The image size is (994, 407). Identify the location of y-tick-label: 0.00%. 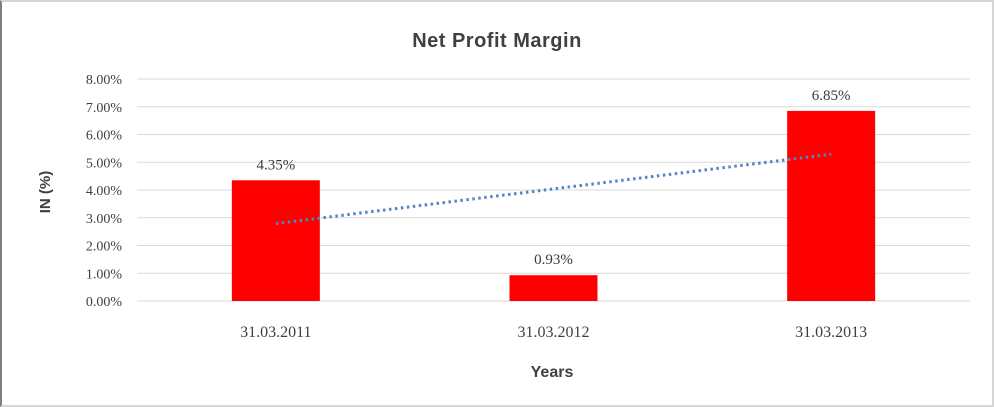
(104, 302).